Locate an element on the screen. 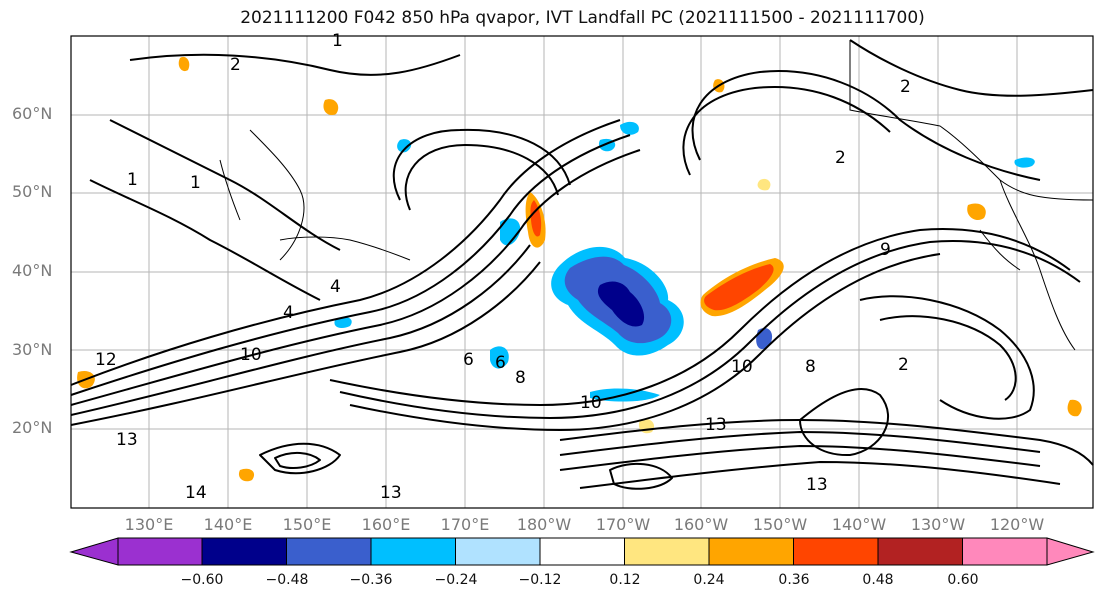 Image resolution: width=1105 pixels, height=601 pixels. lon-label: 170°W is located at coordinates (623, 524).